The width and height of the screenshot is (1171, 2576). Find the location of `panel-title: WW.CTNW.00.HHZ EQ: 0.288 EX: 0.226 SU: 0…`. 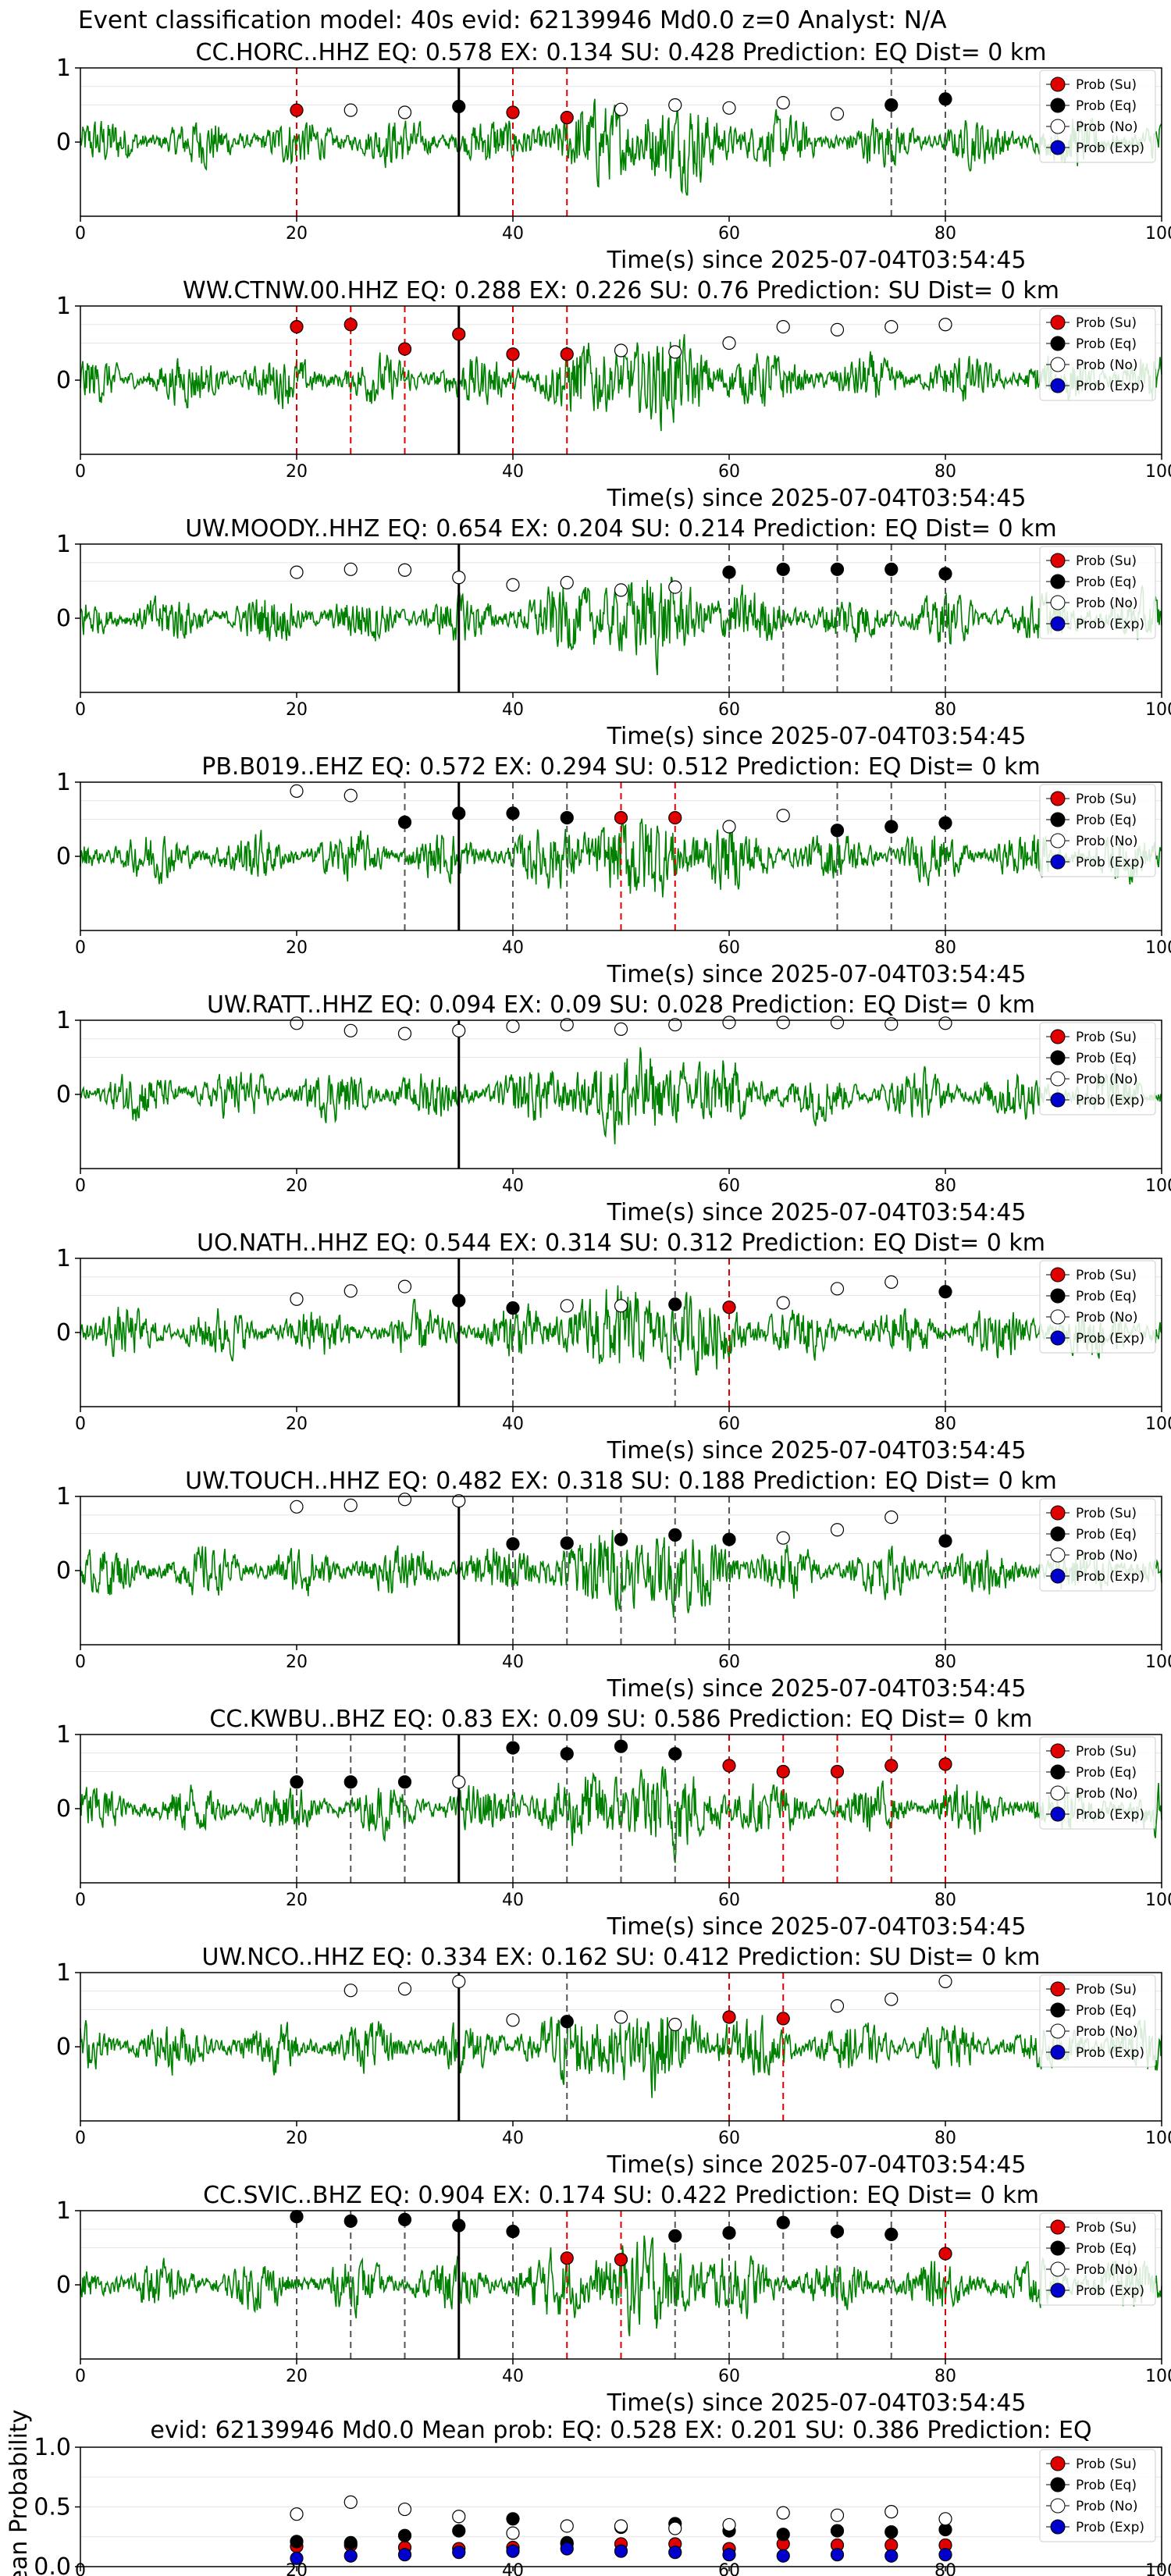

panel-title: WW.CTNW.00.HHZ EQ: 0.288 EX: 0.226 SU: 0… is located at coordinates (621, 290).